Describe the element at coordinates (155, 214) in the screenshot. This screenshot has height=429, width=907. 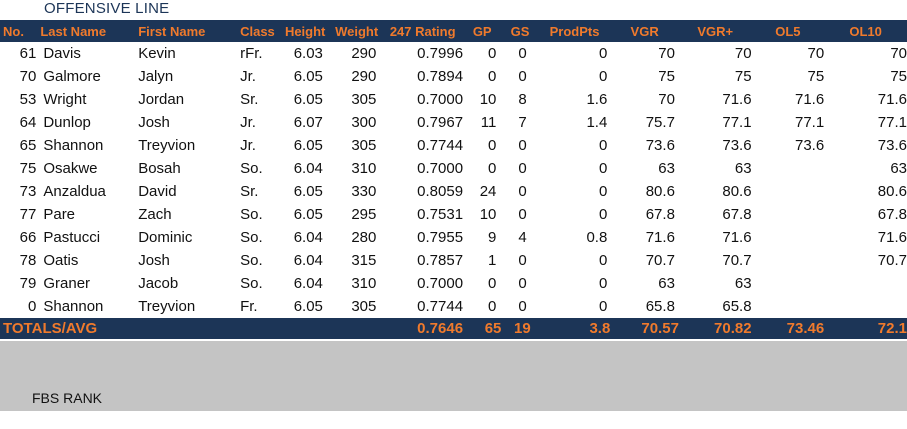
I see `cell-first-name: Zach` at that location.